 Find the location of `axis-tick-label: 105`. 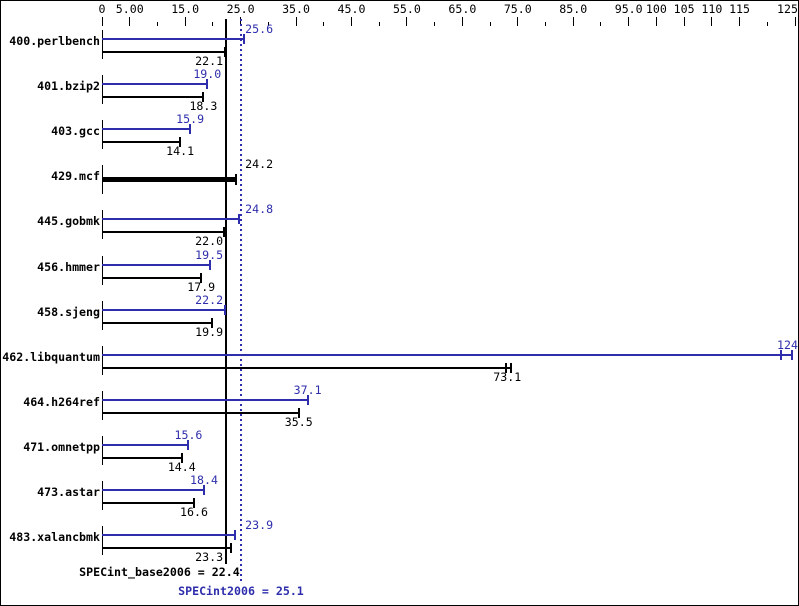

axis-tick-label: 105 is located at coordinates (684, 9).